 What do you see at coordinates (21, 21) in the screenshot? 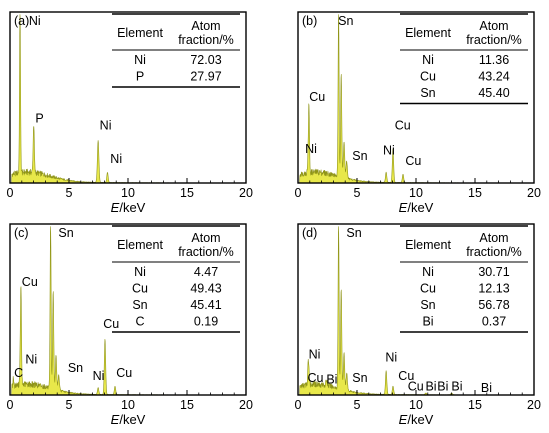
I see `panel-label: (a)` at bounding box center [21, 21].